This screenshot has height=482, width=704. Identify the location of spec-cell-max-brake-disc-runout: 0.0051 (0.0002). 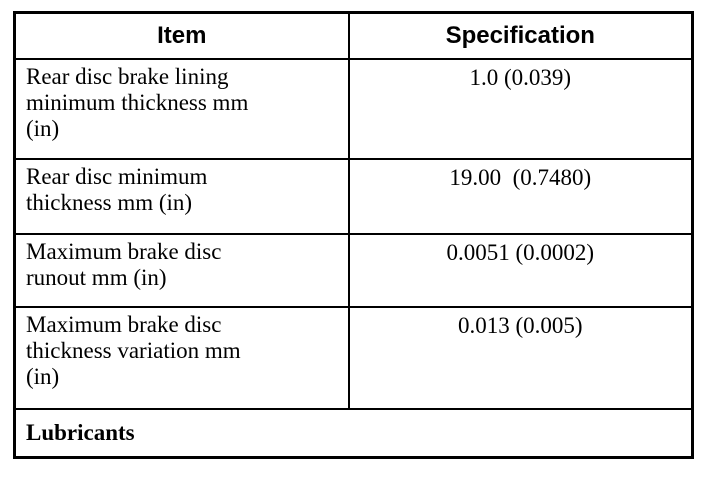
(520, 270).